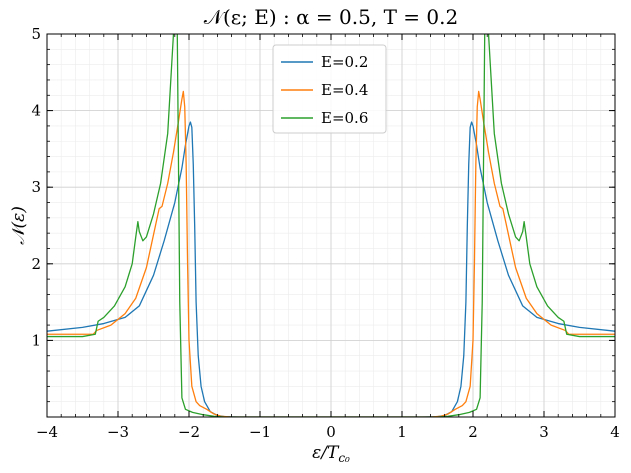  What do you see at coordinates (19, 225) in the screenshot?
I see `y-axis-label: 𝒩(ε)` at bounding box center [19, 225].